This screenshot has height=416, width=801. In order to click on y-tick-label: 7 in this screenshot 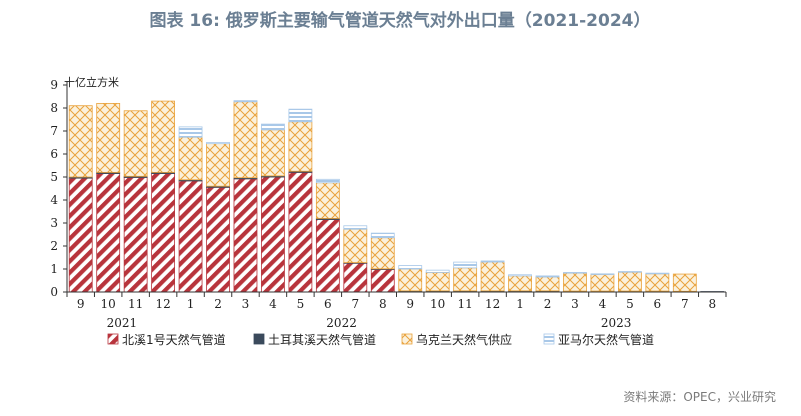, I will do `click(54, 131)`.